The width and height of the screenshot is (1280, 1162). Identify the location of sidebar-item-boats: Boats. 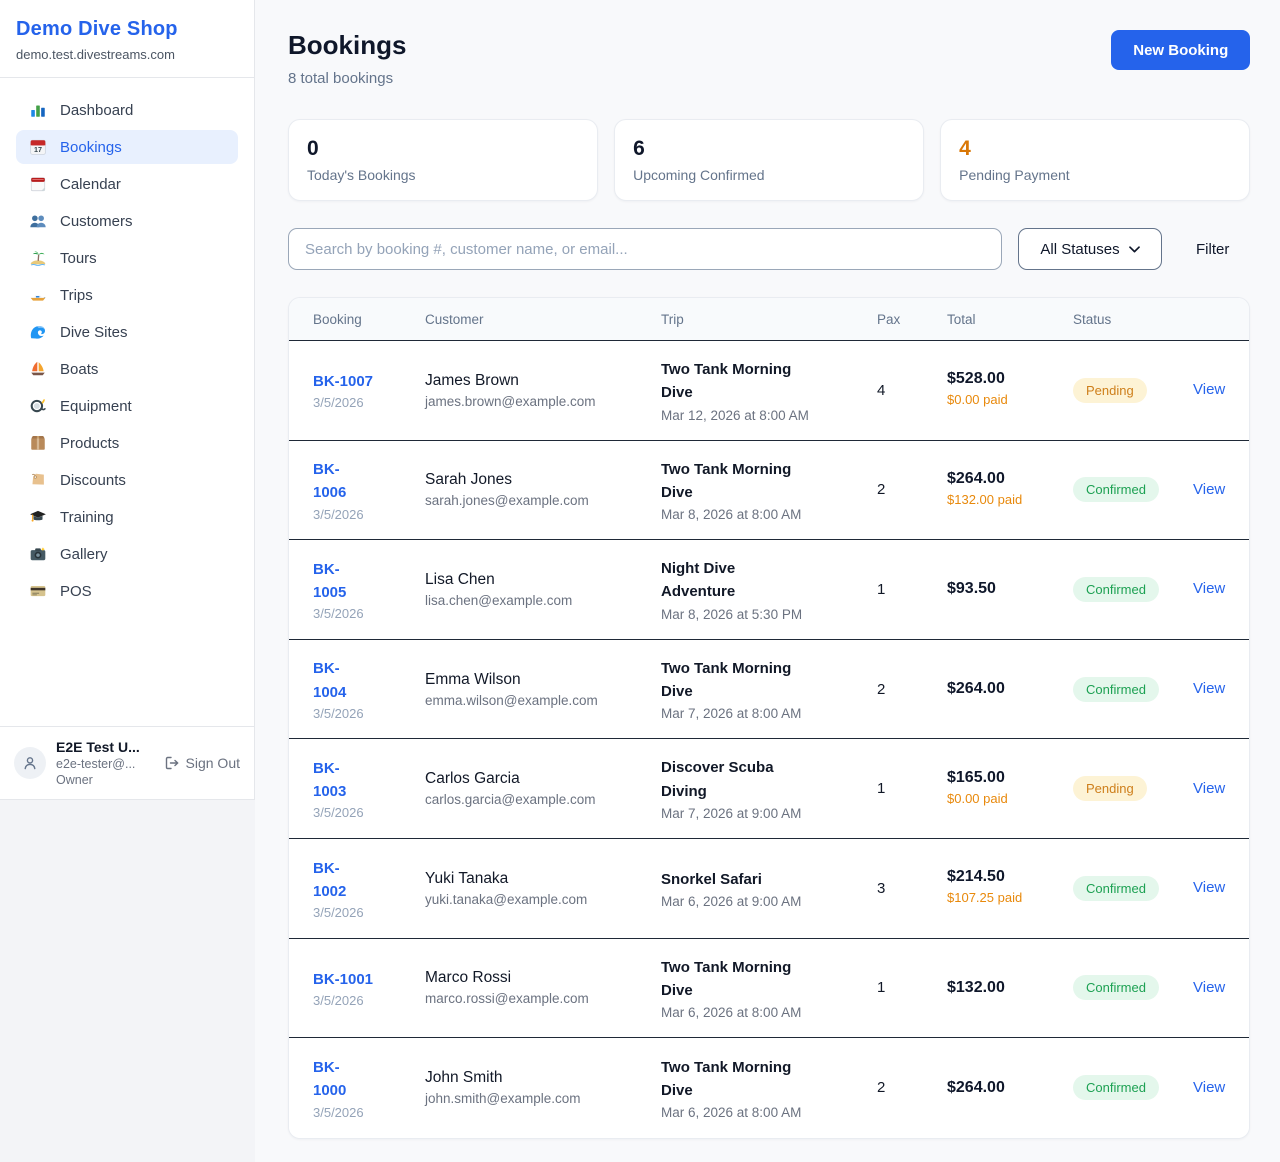
(127, 369).